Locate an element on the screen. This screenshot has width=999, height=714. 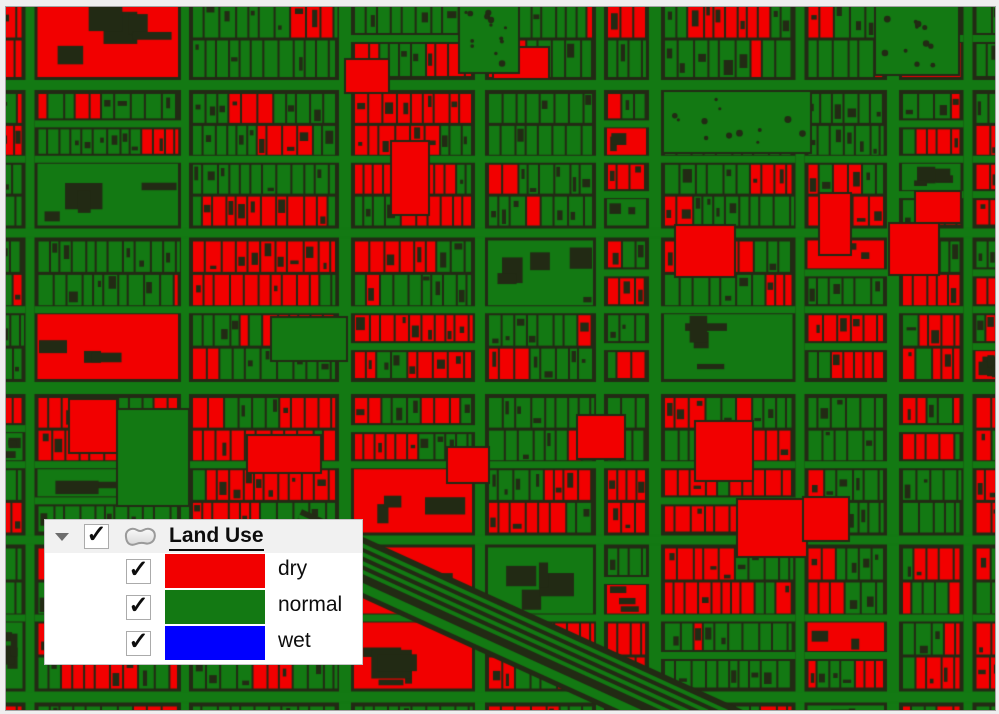
class-label: dry is located at coordinates (293, 568).